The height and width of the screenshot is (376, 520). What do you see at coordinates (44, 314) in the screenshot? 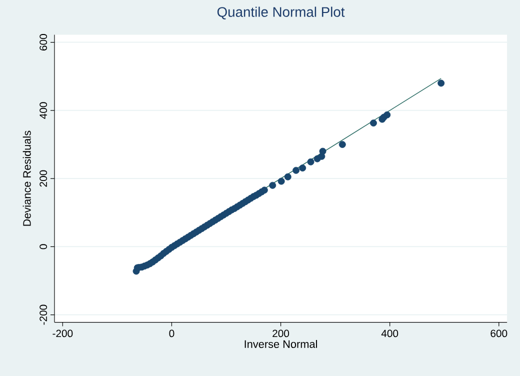
I see `y-tick-label: -200` at bounding box center [44, 314].